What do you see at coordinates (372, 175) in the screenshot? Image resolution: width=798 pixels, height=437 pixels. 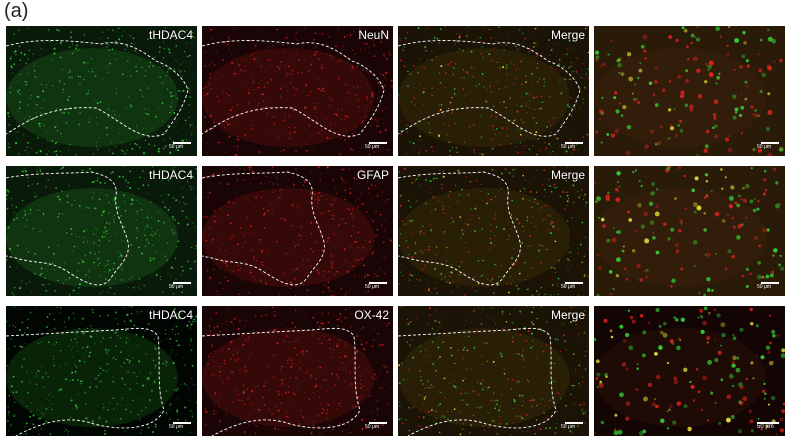 I see `stain-label: GFAP` at bounding box center [372, 175].